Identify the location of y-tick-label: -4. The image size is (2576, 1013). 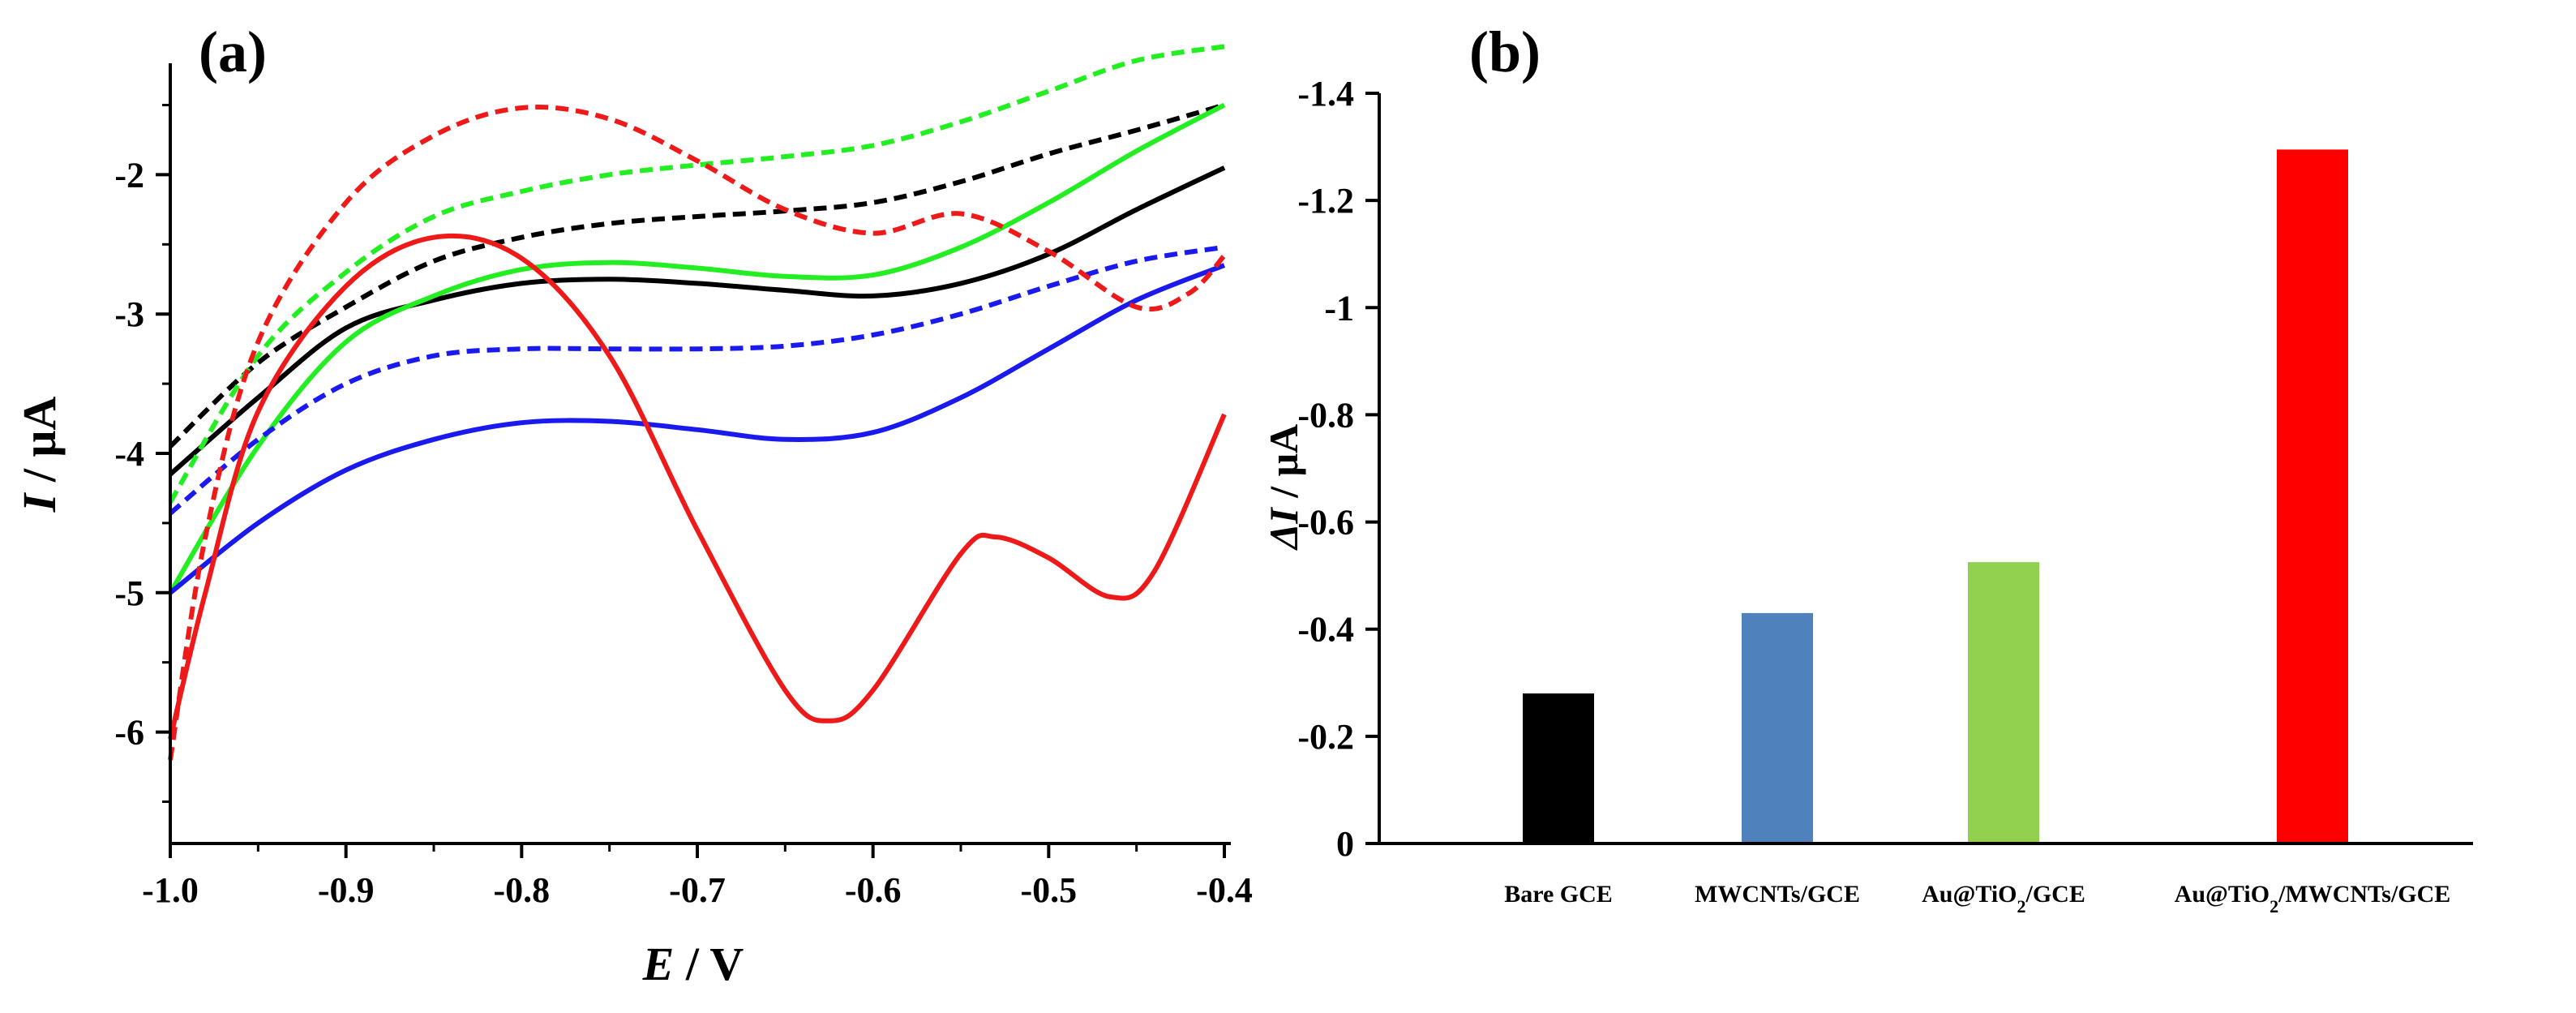
(129, 454).